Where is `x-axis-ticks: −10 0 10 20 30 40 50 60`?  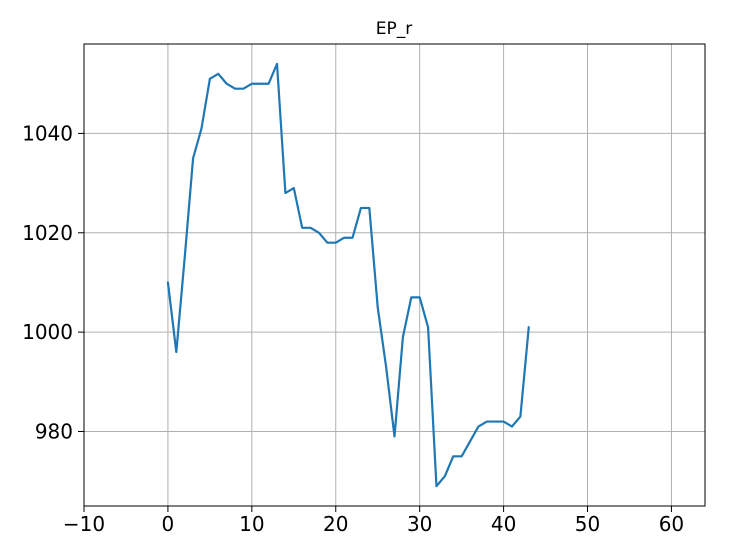
x-axis-ticks: −10 0 10 20 30 40 50 60 is located at coordinates (373, 521).